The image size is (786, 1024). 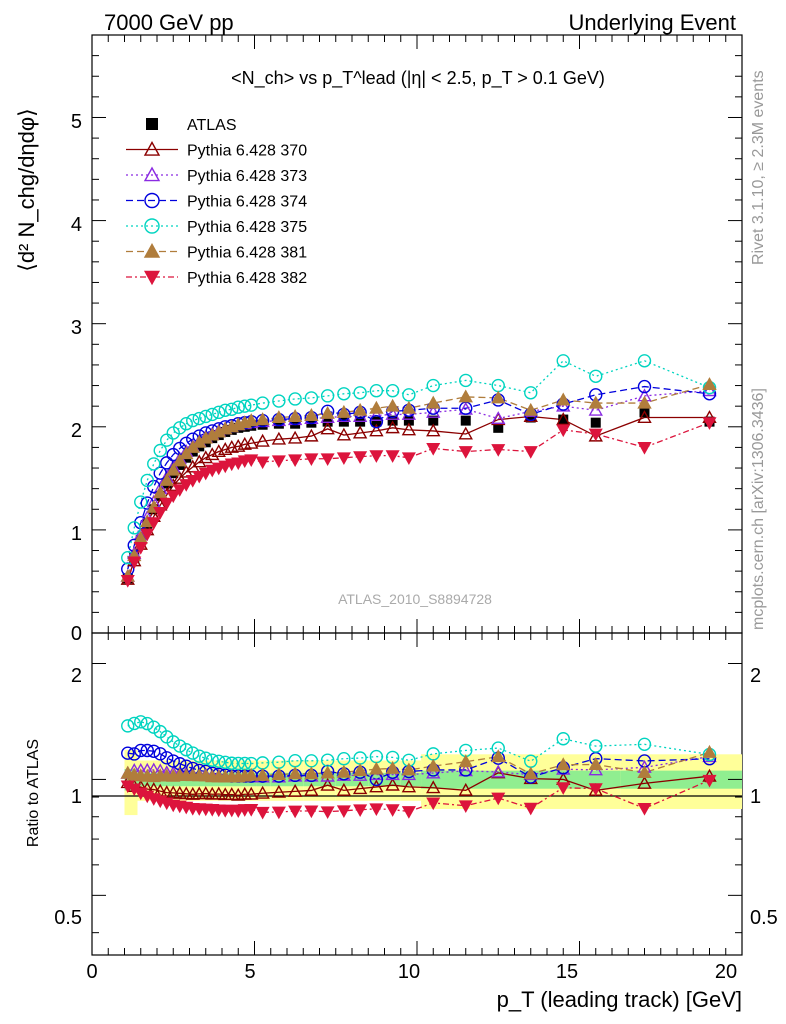 What do you see at coordinates (169, 22) in the screenshot?
I see `header-left: 7000 GeV pp` at bounding box center [169, 22].